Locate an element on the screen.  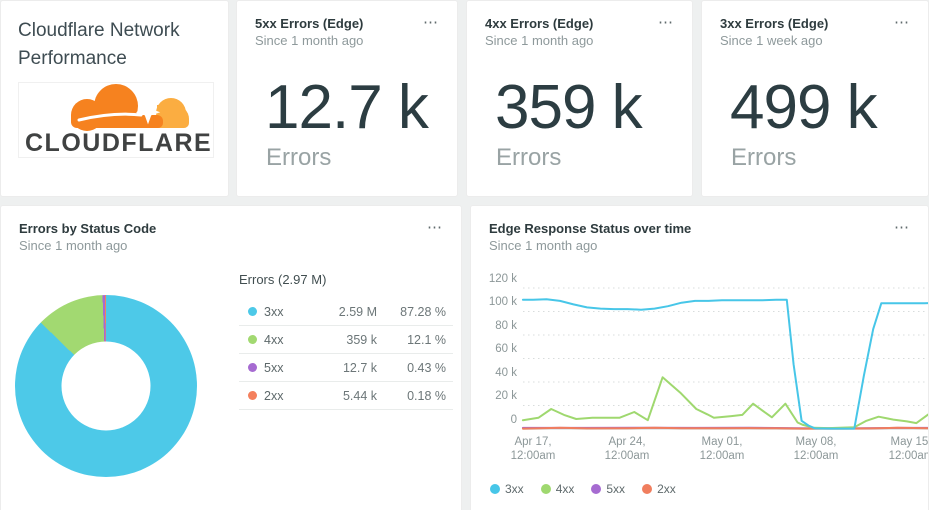
cloudflare-cloud-icon is located at coordinates (130, 107).